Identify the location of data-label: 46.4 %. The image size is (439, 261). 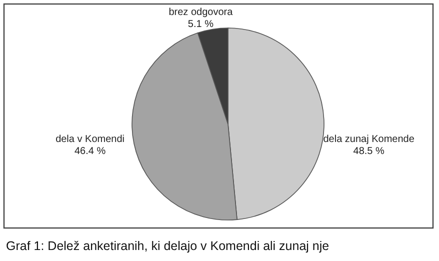
(90, 151).